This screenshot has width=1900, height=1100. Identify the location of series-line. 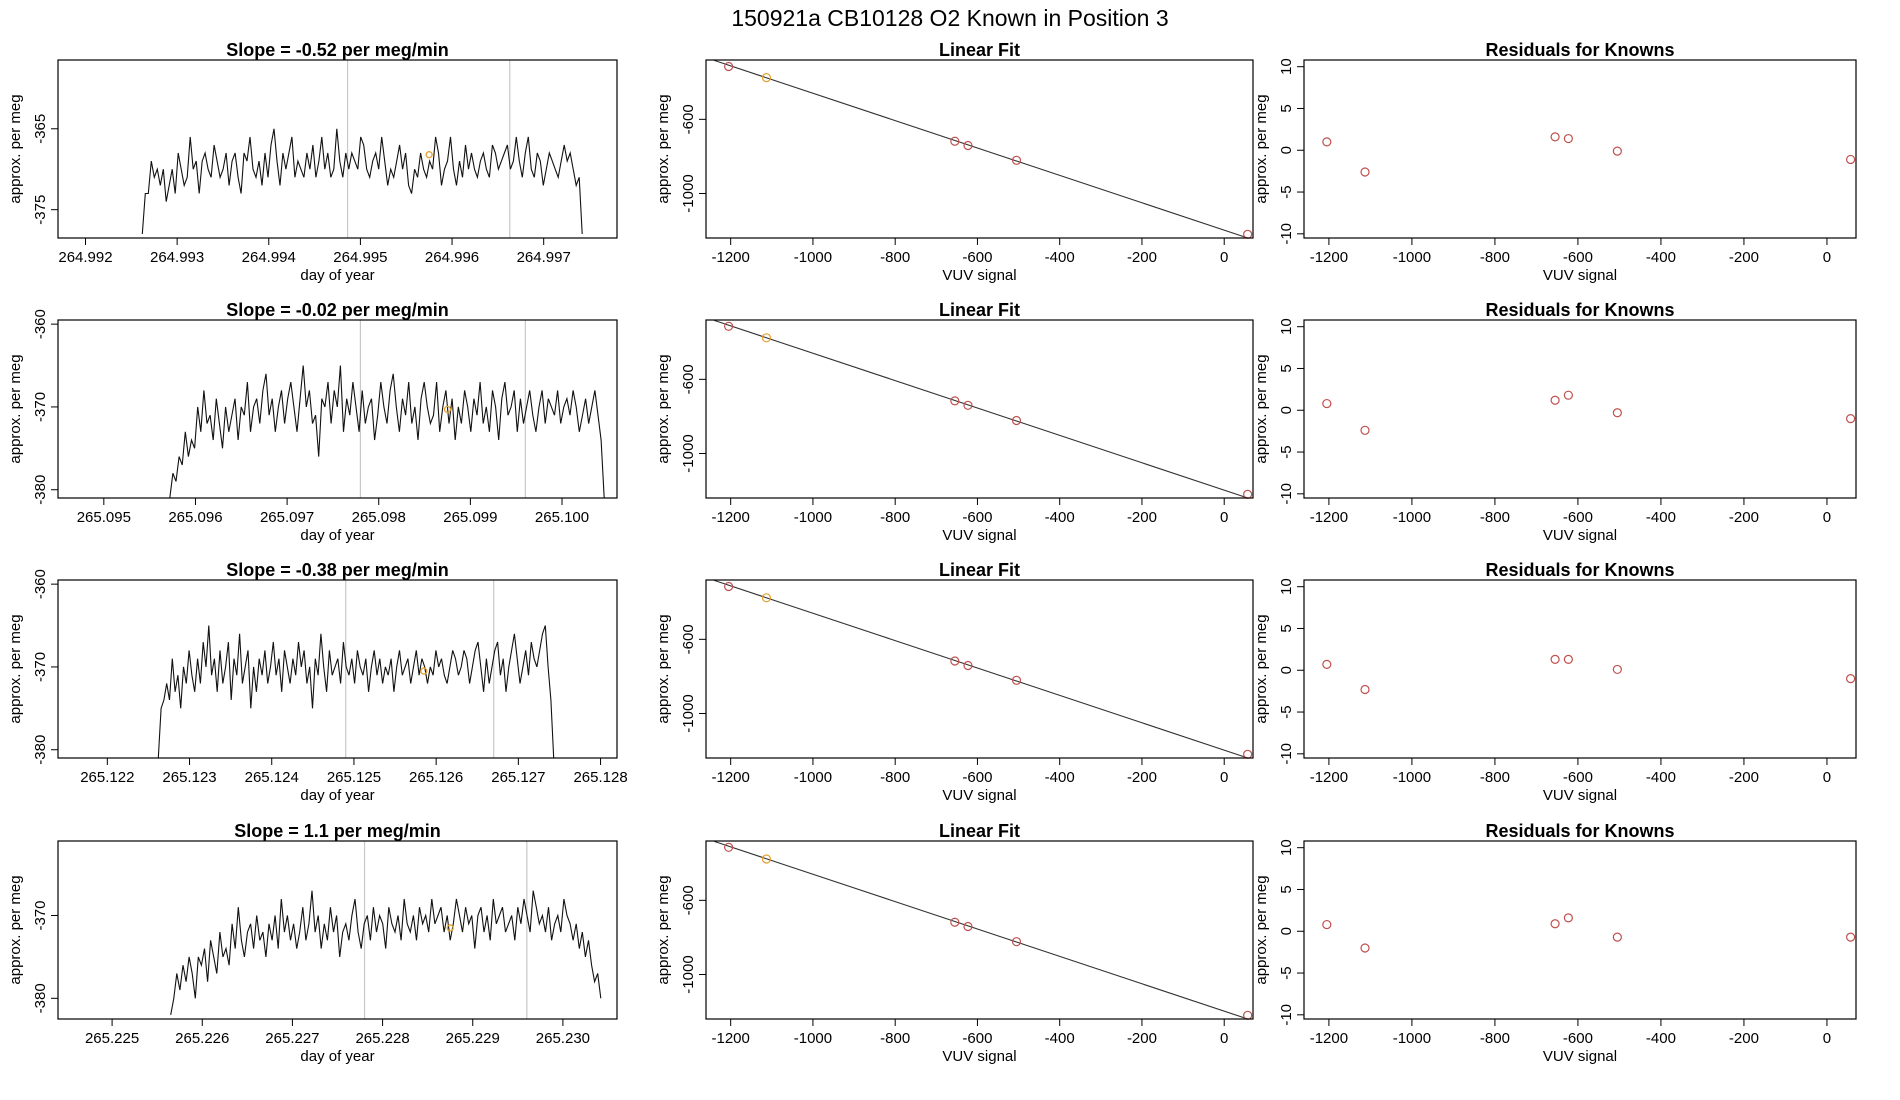
(387, 432).